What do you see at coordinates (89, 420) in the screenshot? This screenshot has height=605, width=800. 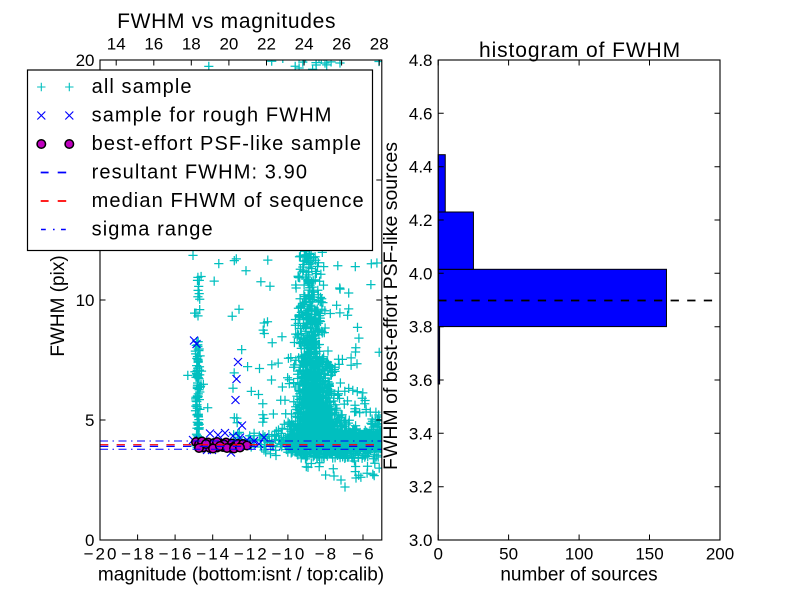 I see `svg-text: 5` at bounding box center [89, 420].